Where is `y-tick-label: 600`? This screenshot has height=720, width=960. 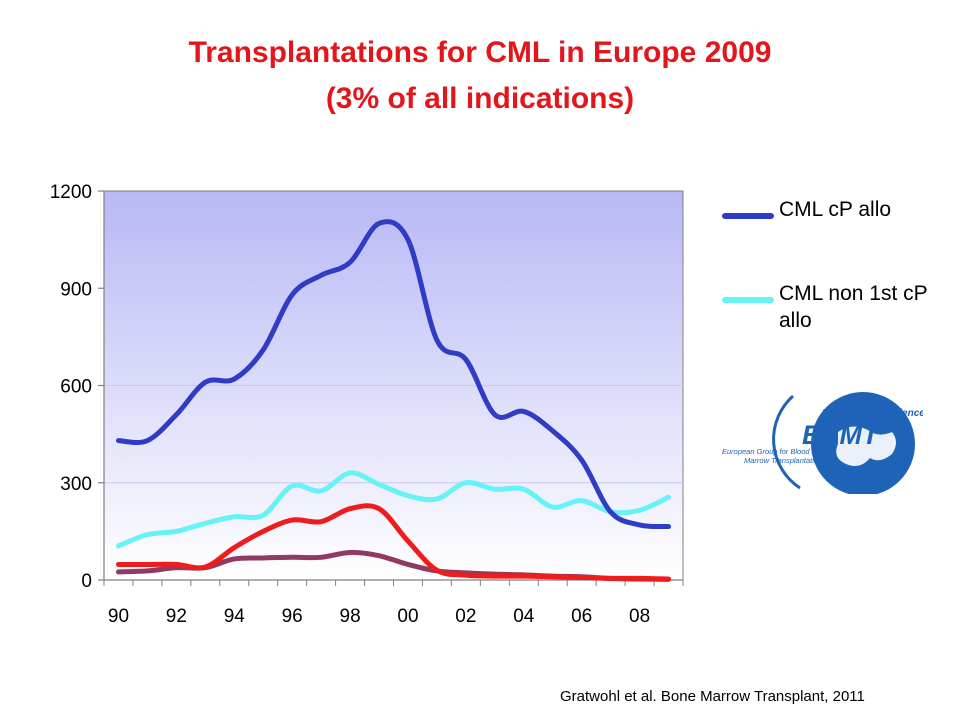
y-tick-label: 600 is located at coordinates (76, 387).